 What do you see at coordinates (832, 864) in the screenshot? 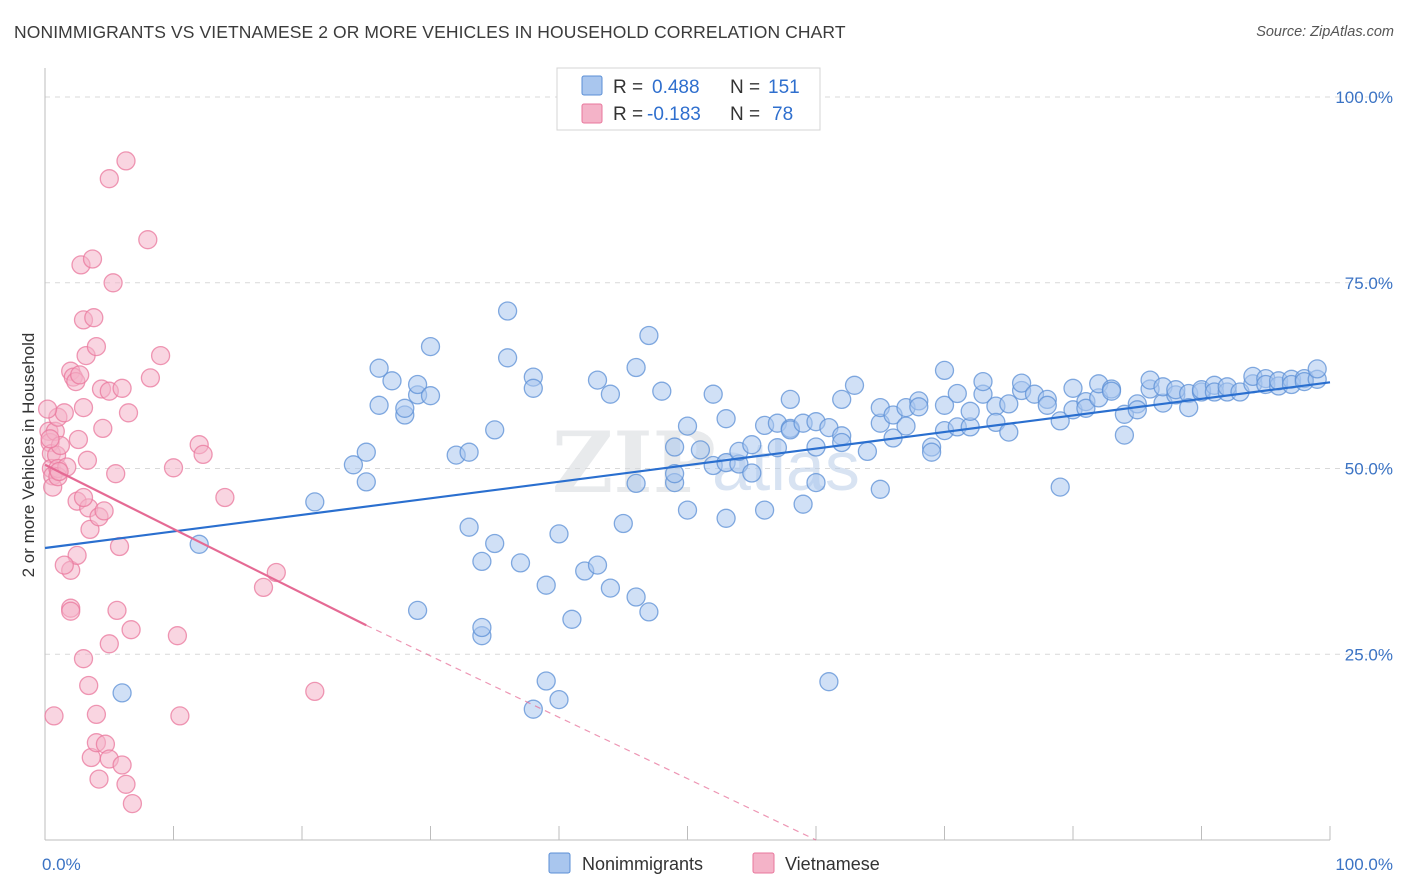
I see `bottom-legend-label-vietnamese: Vietnamese` at bounding box center [832, 864].